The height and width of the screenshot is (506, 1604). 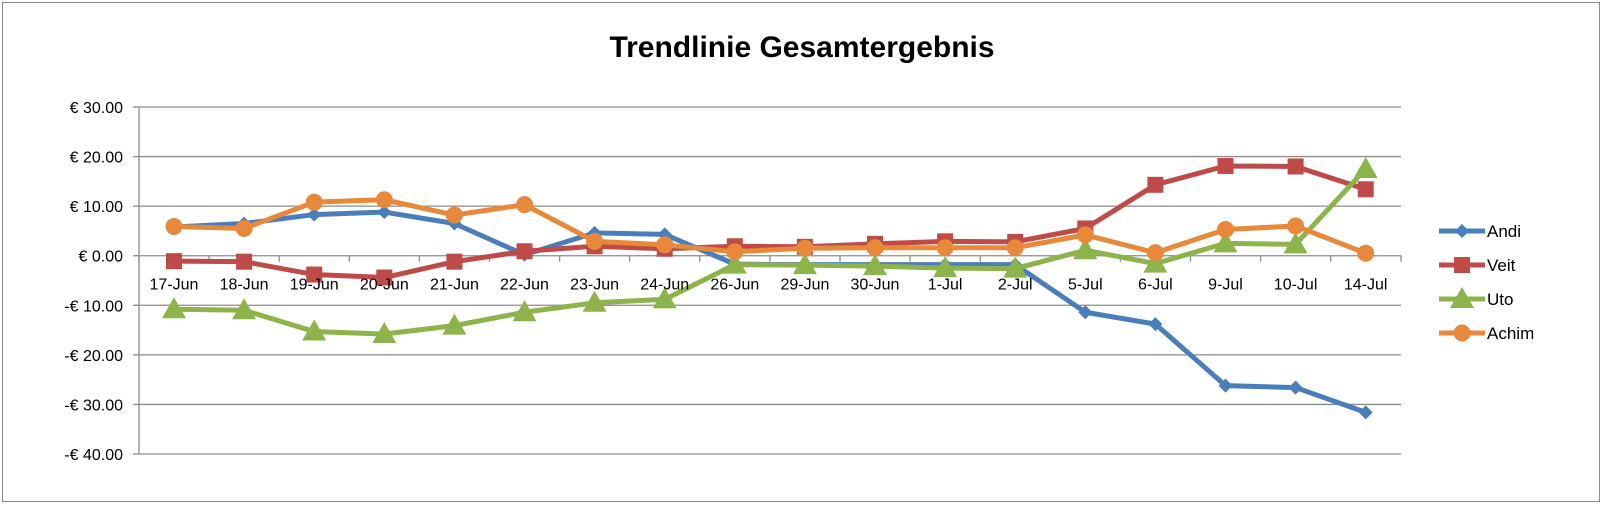 What do you see at coordinates (734, 285) in the screenshot?
I see `x-tick-label: 26-Jun` at bounding box center [734, 285].